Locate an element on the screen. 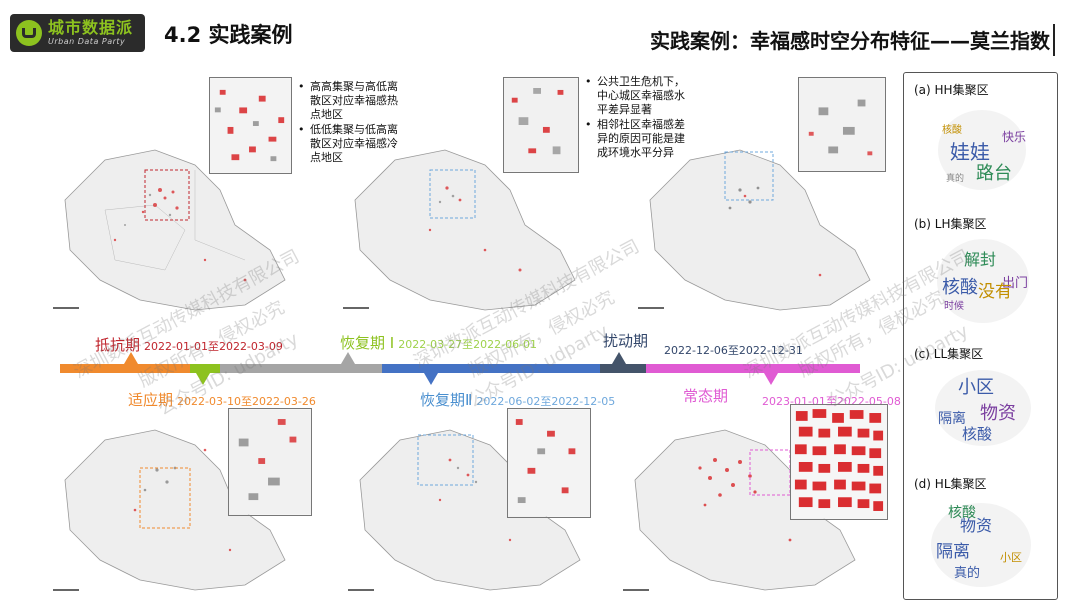 This screenshot has height=608, width=1080. logo-name: 城市数据派 is located at coordinates (91, 27).